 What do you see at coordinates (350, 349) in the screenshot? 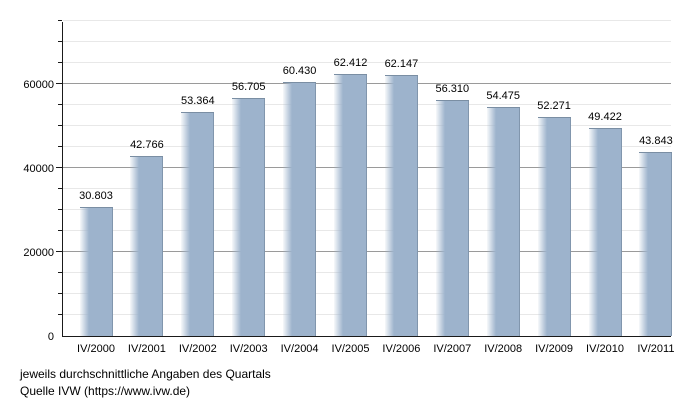
I see `x-tick-label: IV/2005` at bounding box center [350, 349].